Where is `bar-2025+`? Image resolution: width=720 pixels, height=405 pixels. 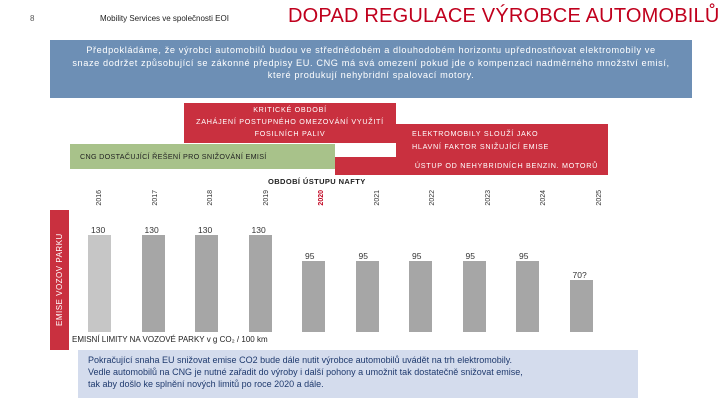
bar-2025+ is located at coordinates (581, 305).